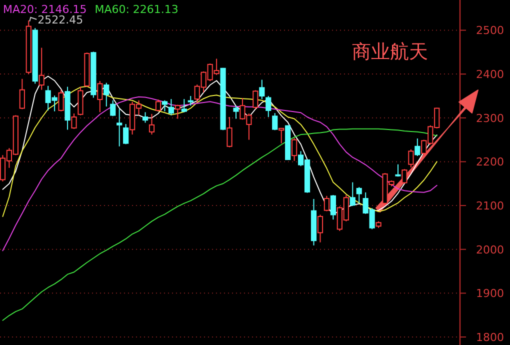 Image resolution: width=510 pixels, height=345 pixels. What do you see at coordinates (490, 293) in the screenshot?
I see `y-tick-label: 1900` at bounding box center [490, 293].